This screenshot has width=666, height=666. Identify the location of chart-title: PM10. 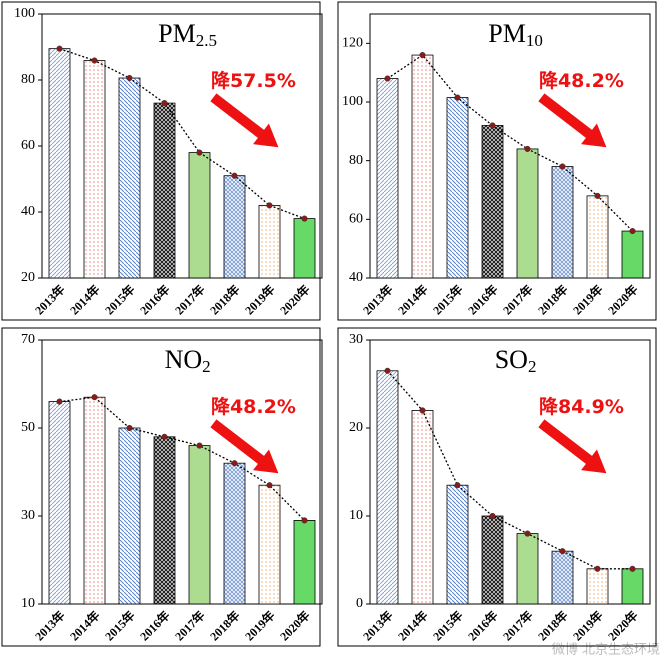
(515, 34).